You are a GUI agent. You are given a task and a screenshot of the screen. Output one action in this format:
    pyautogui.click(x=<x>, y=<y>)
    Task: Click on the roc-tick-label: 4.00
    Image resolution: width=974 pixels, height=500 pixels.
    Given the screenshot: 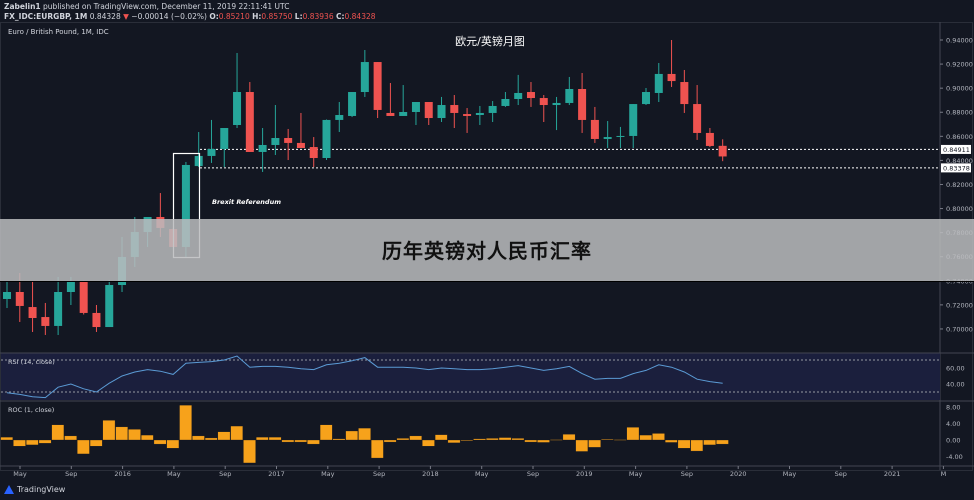 What is the action you would take?
    pyautogui.click(x=953, y=424)
    